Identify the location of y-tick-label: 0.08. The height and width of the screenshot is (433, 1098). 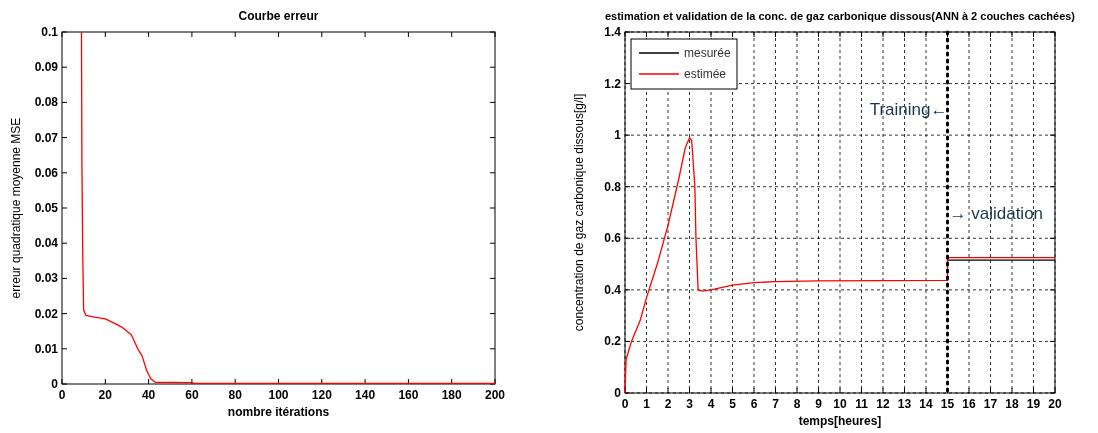
(46, 102).